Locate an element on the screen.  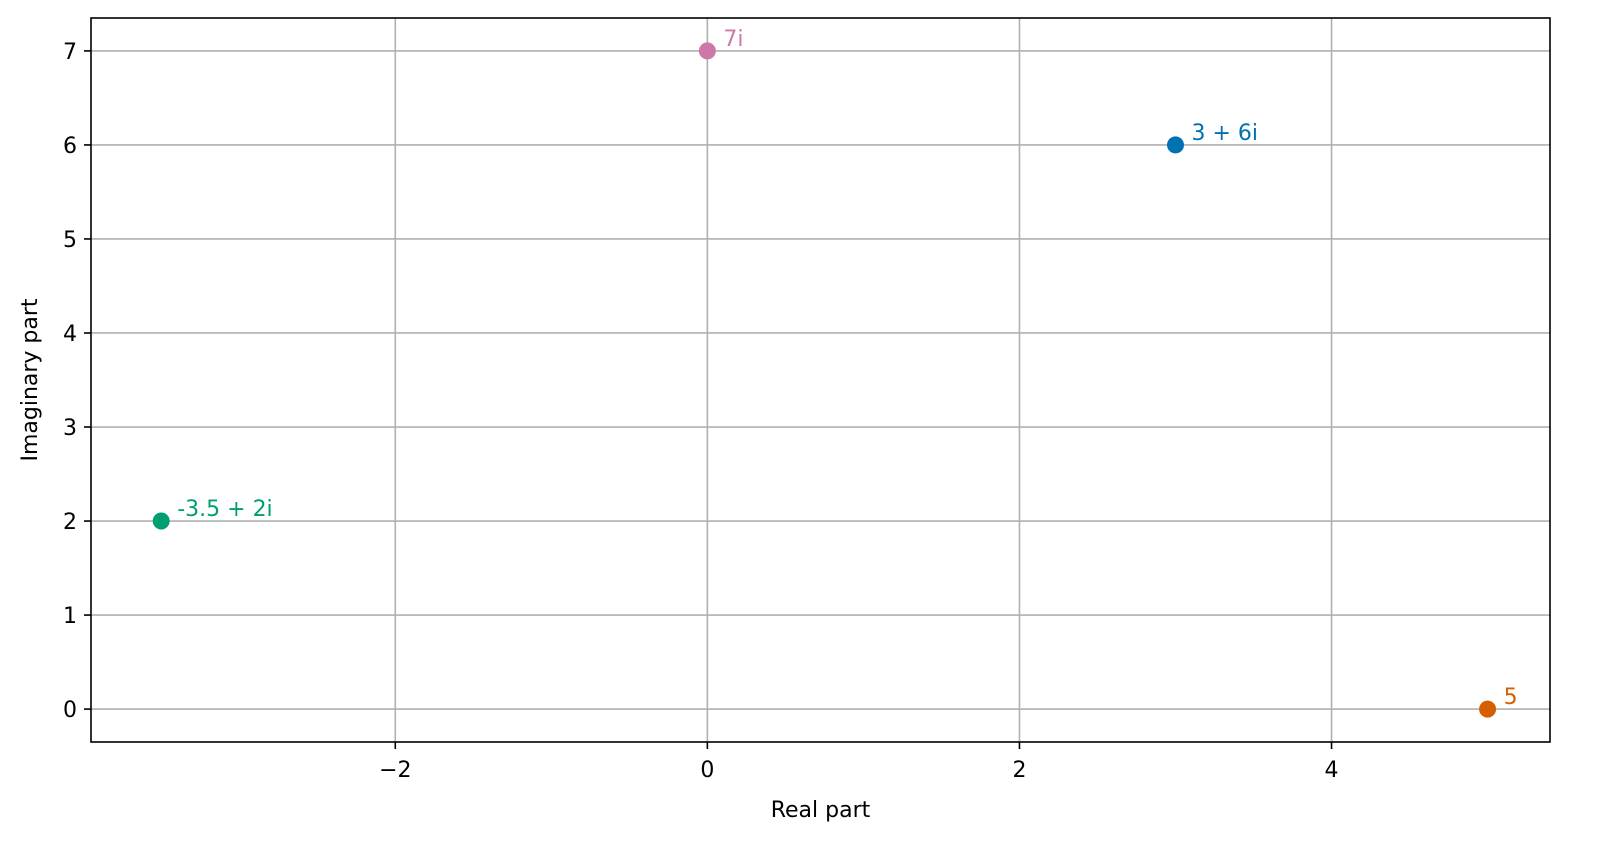
y-axis-label: Imaginary part is located at coordinates (30, 379).